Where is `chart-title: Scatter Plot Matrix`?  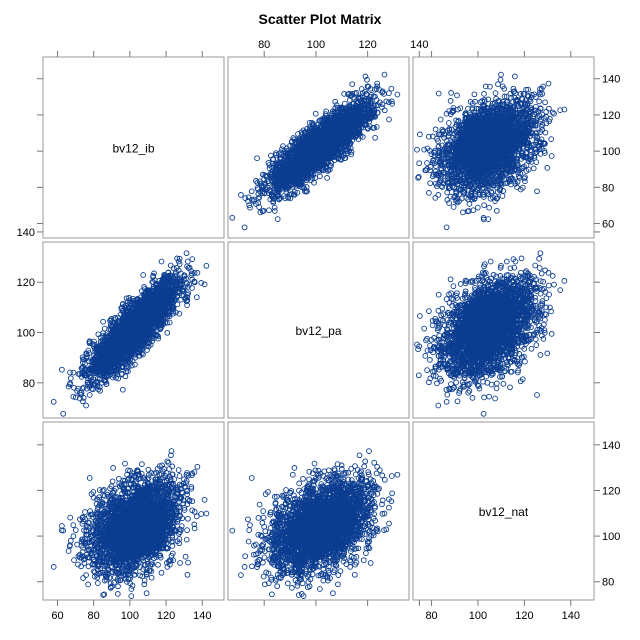
chart-title: Scatter Plot Matrix is located at coordinates (320, 19).